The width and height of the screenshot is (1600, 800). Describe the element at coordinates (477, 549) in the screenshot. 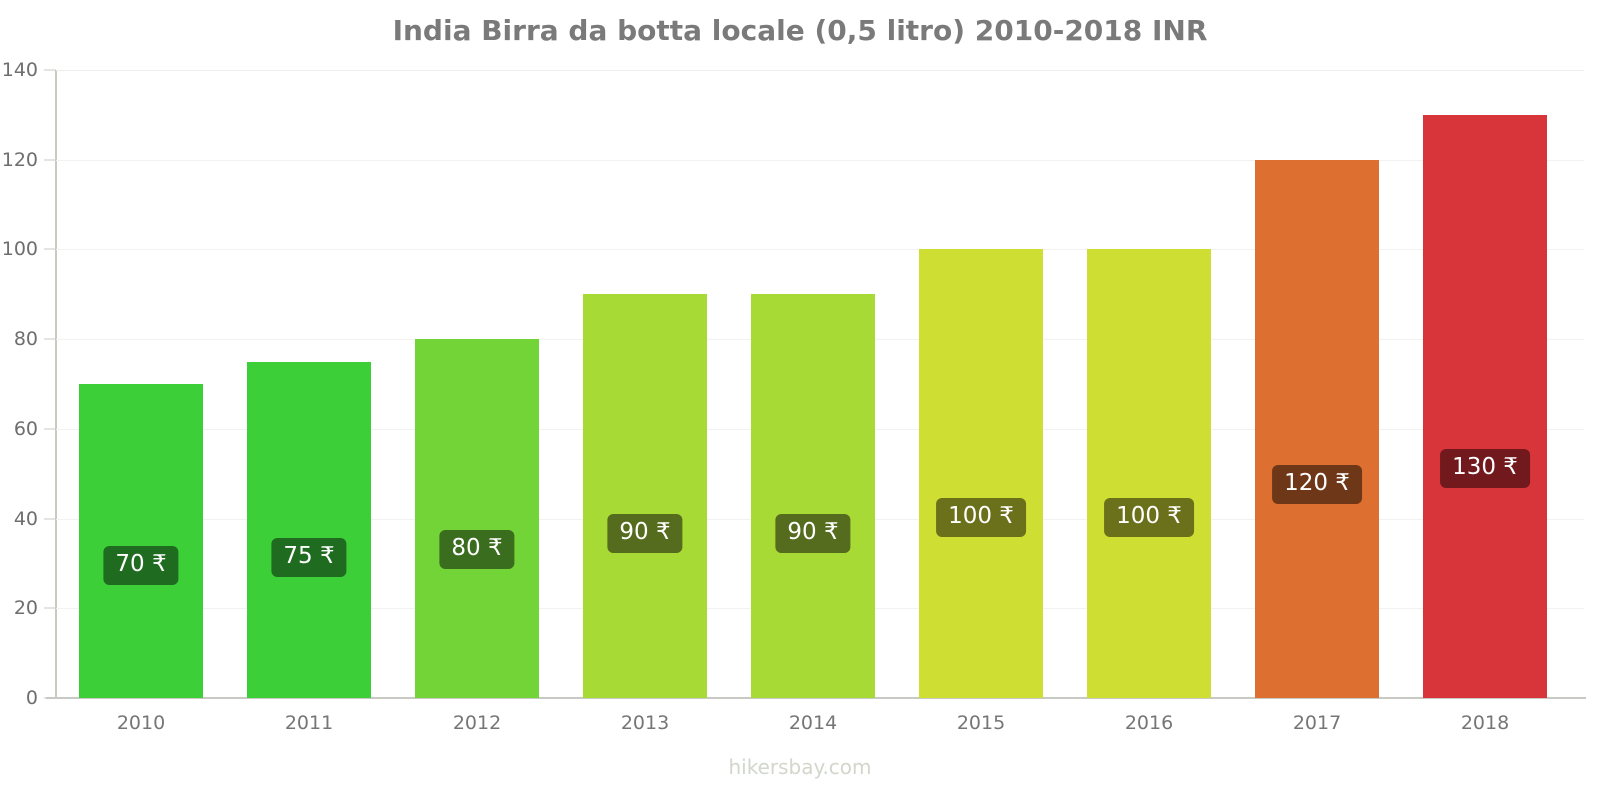

I see `bar-value-label: 80 ₹` at that location.